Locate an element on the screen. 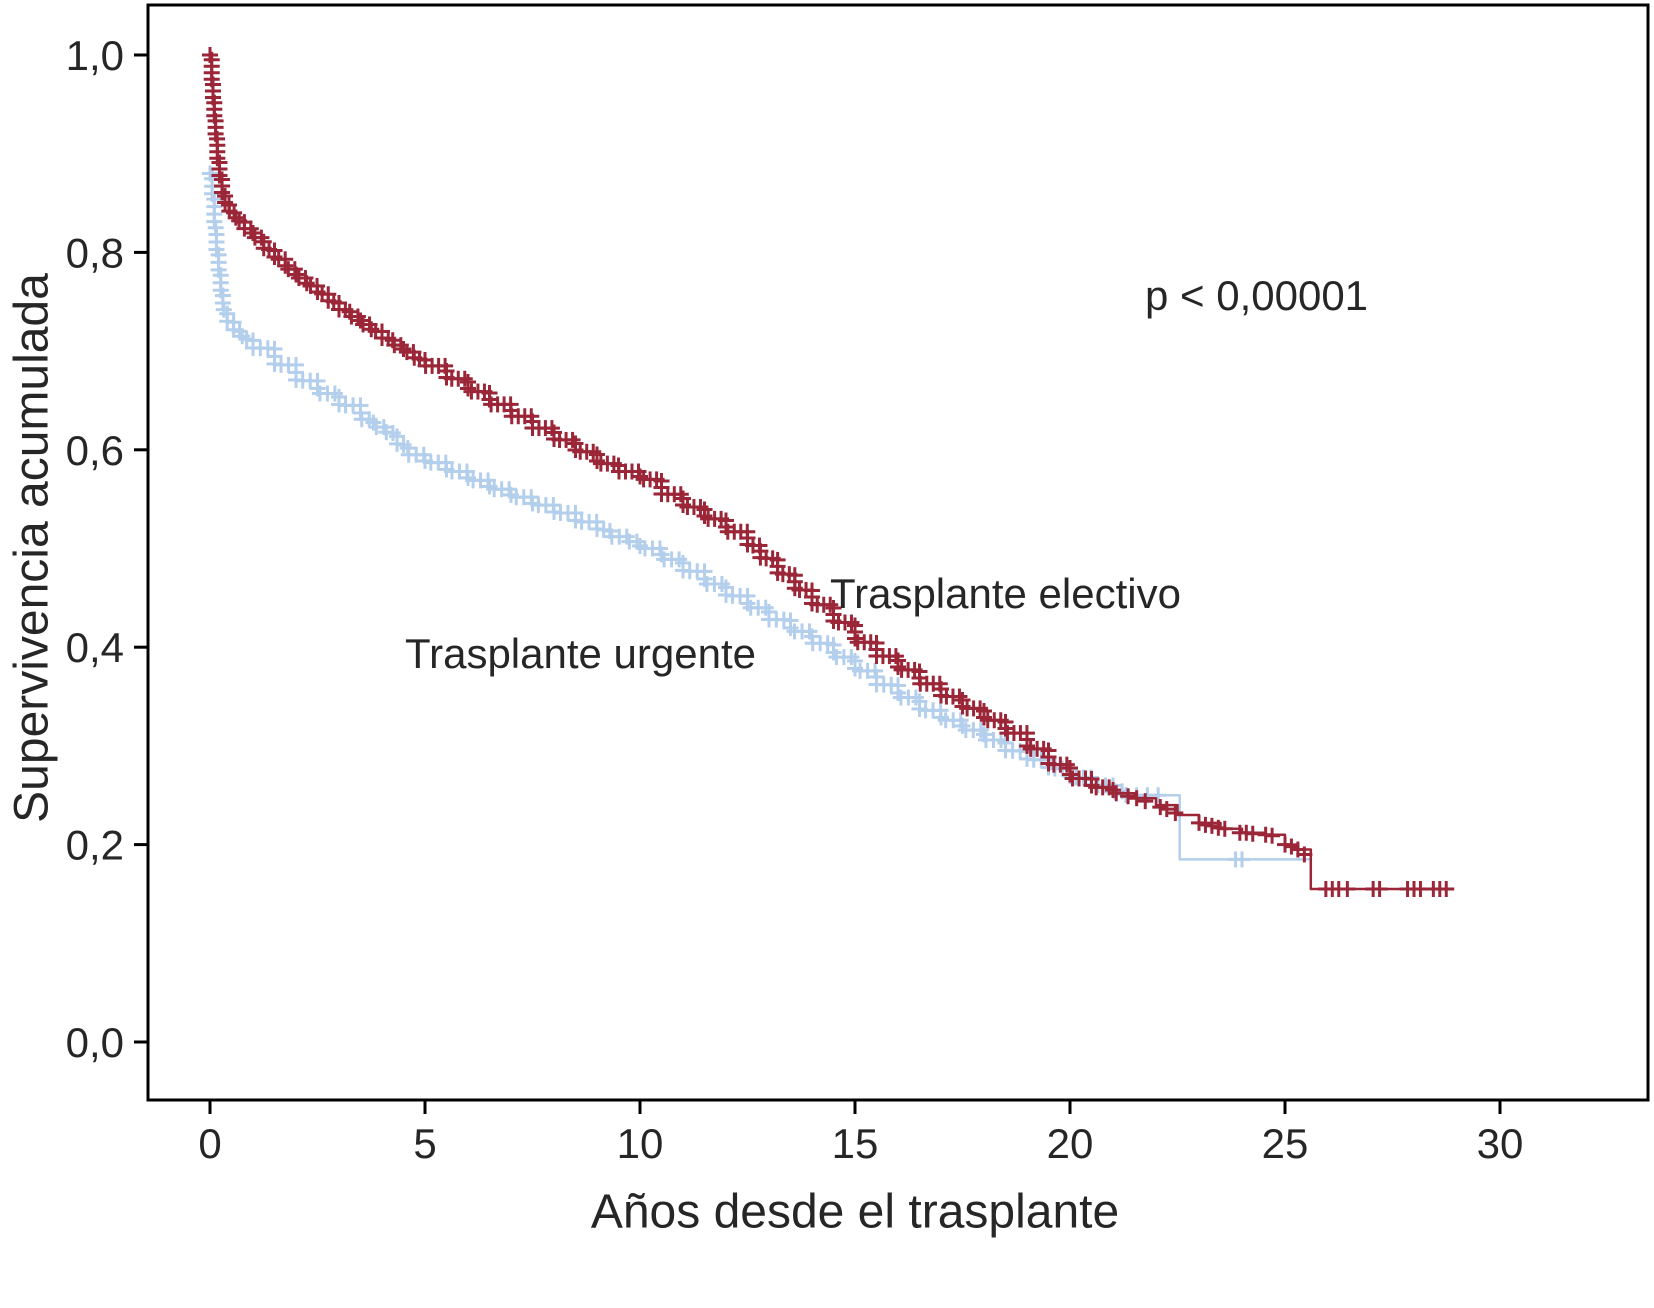 The image size is (1654, 1308). y-axis-title: Supervivencia acumulada is located at coordinates (32, 548).